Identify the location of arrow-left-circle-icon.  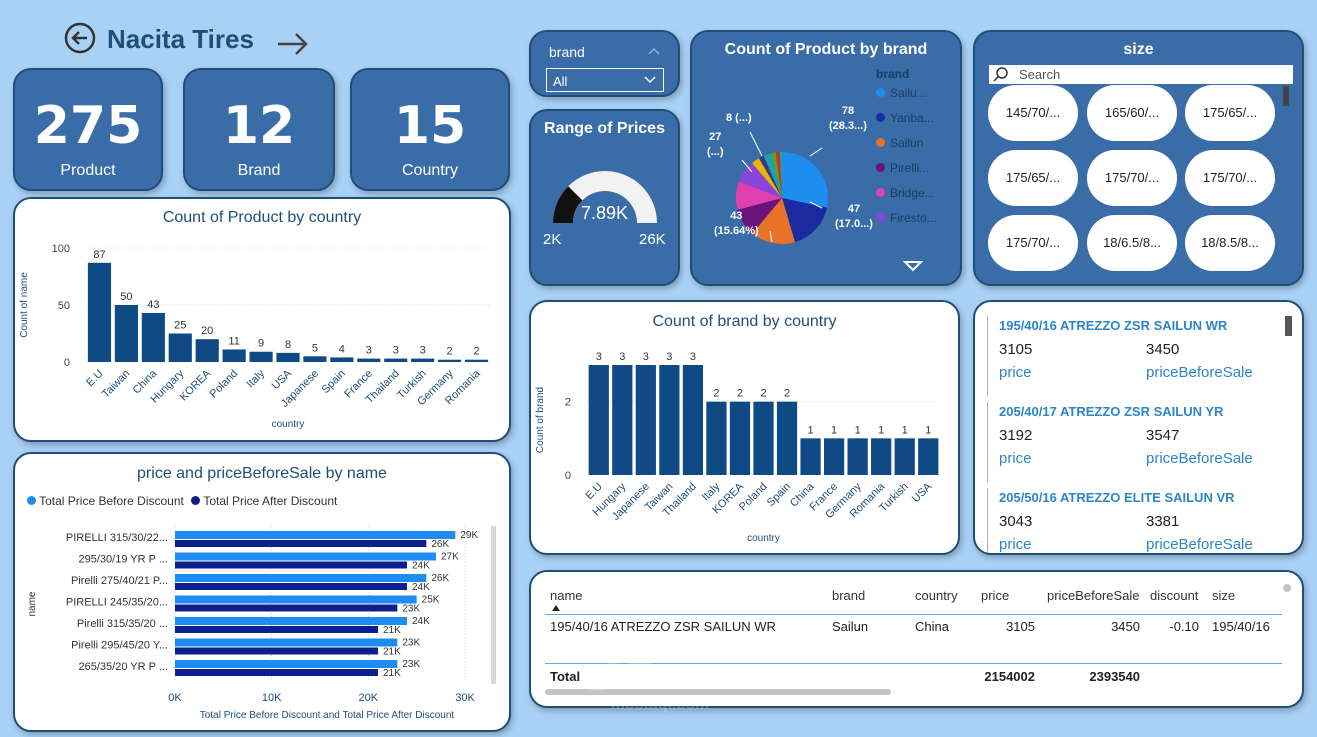
(80, 38).